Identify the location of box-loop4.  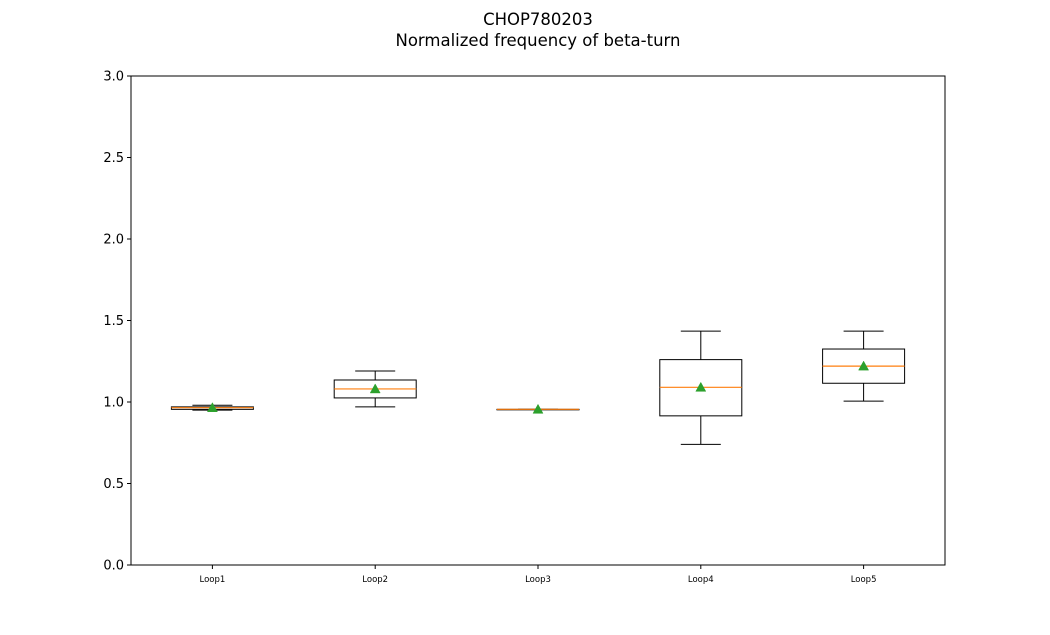
(701, 387).